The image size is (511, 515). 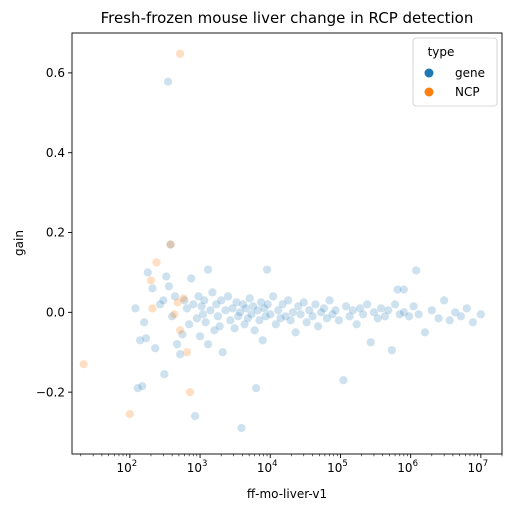 I want to click on x-tick-label: 10², so click(x=126, y=467).